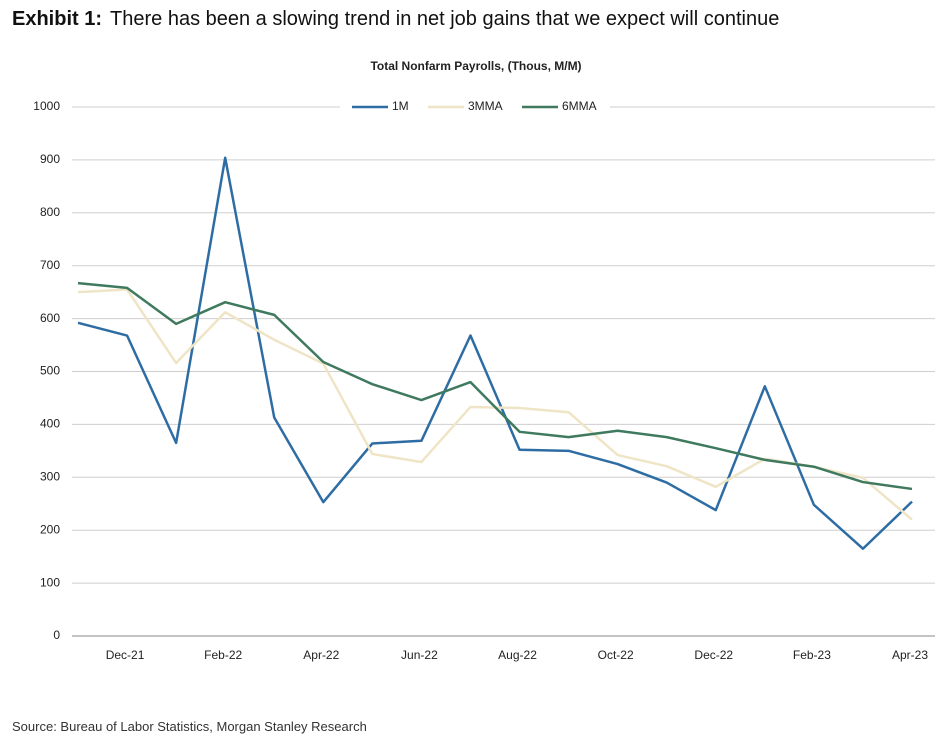 This screenshot has width=952, height=742. Describe the element at coordinates (616, 655) in the screenshot. I see `x-tick-label: Oct-22` at that location.